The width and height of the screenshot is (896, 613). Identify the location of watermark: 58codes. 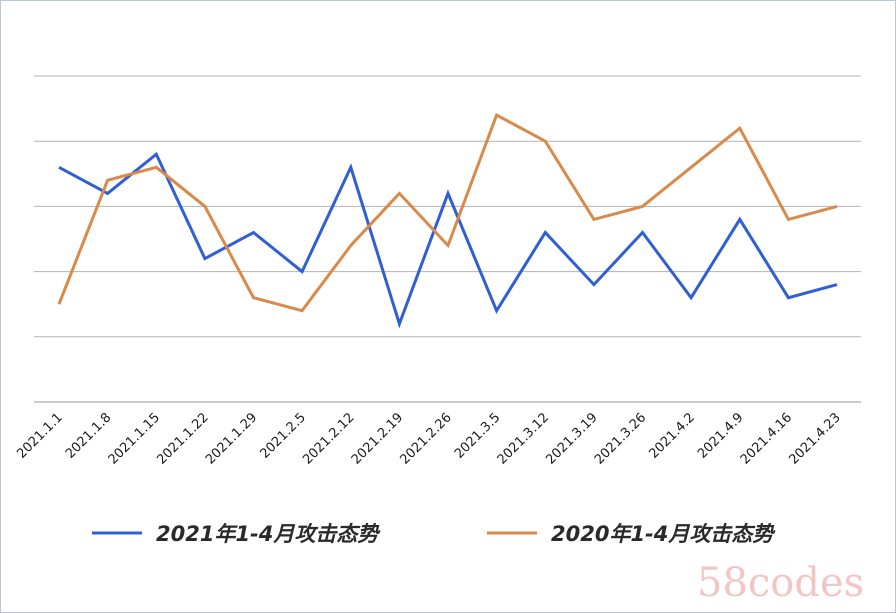
(780, 583).